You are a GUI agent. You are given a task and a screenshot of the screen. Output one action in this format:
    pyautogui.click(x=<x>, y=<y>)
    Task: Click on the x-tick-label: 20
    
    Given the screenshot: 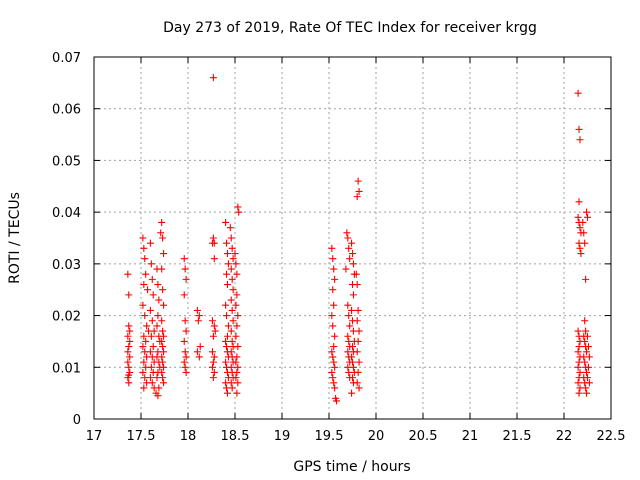 What is the action you would take?
    pyautogui.click(x=376, y=436)
    